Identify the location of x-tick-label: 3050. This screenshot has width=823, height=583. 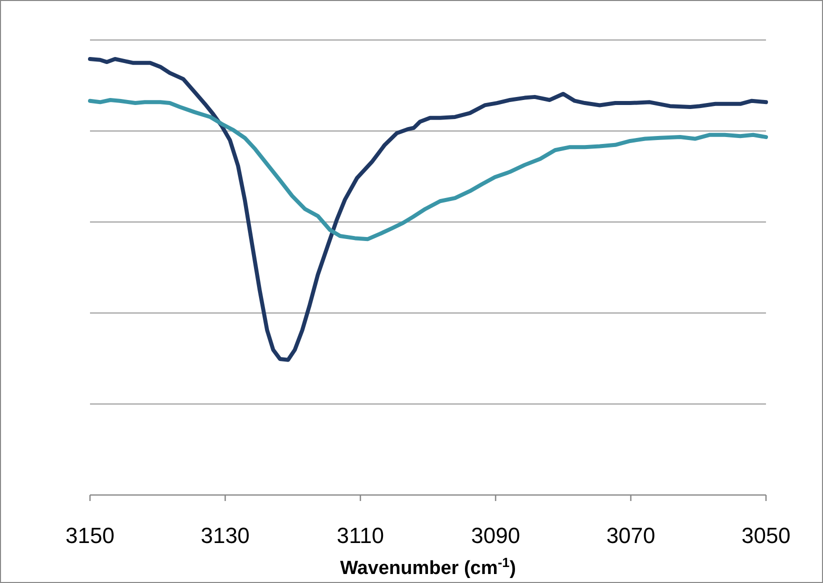
(766, 535).